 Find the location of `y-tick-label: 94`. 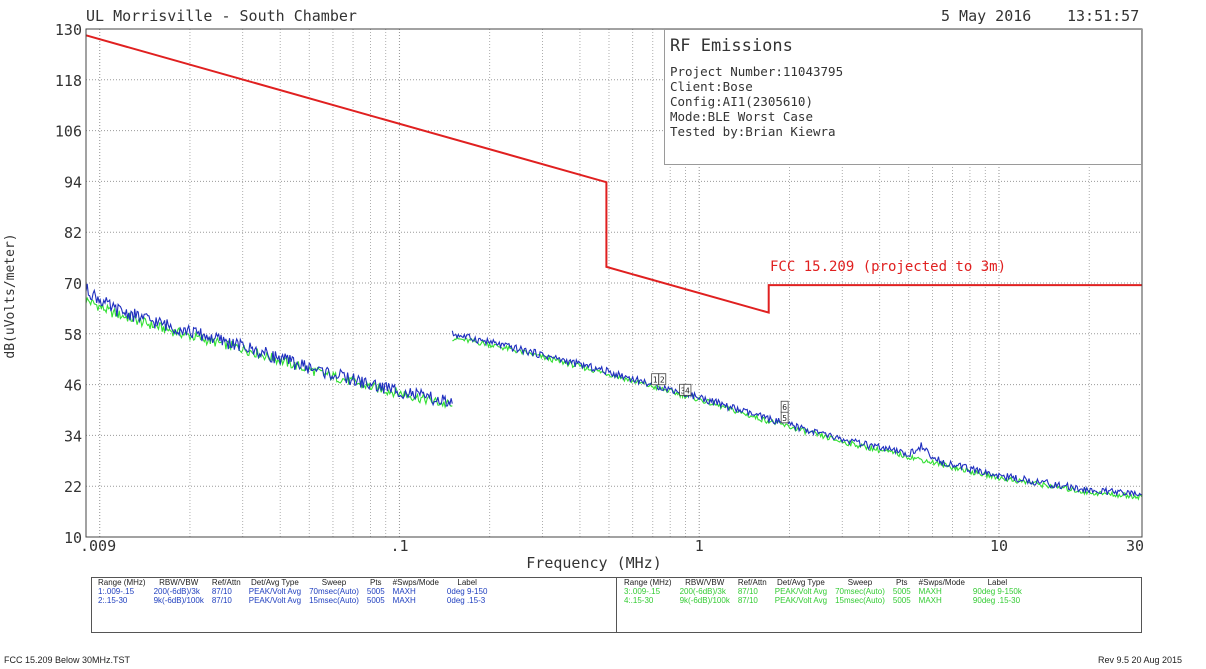

y-tick-label: 94 is located at coordinates (73, 182).